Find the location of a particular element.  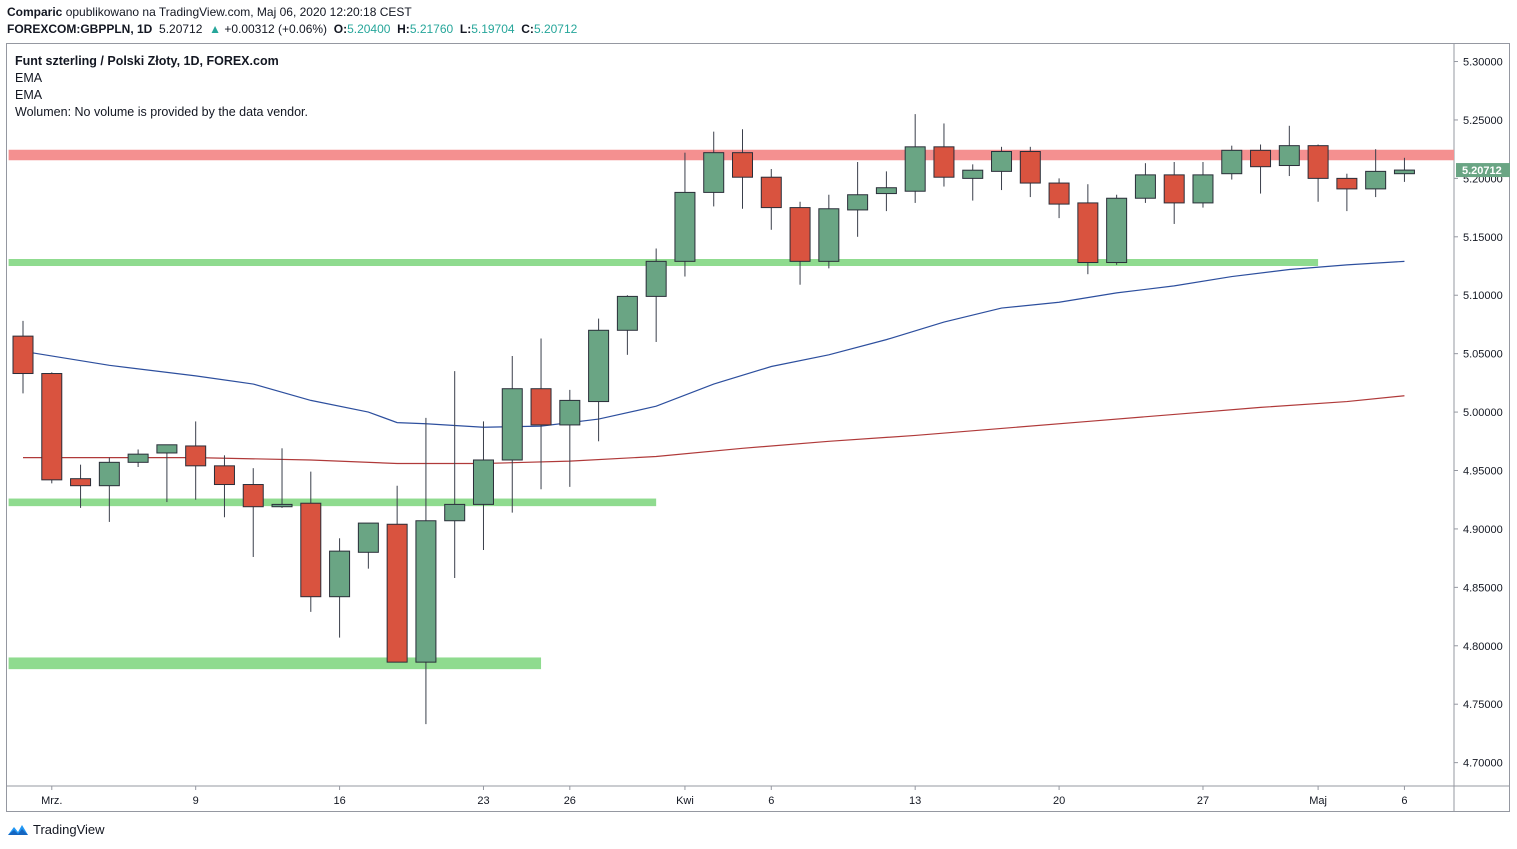

time-tick-label: Mrz. is located at coordinates (51, 801).